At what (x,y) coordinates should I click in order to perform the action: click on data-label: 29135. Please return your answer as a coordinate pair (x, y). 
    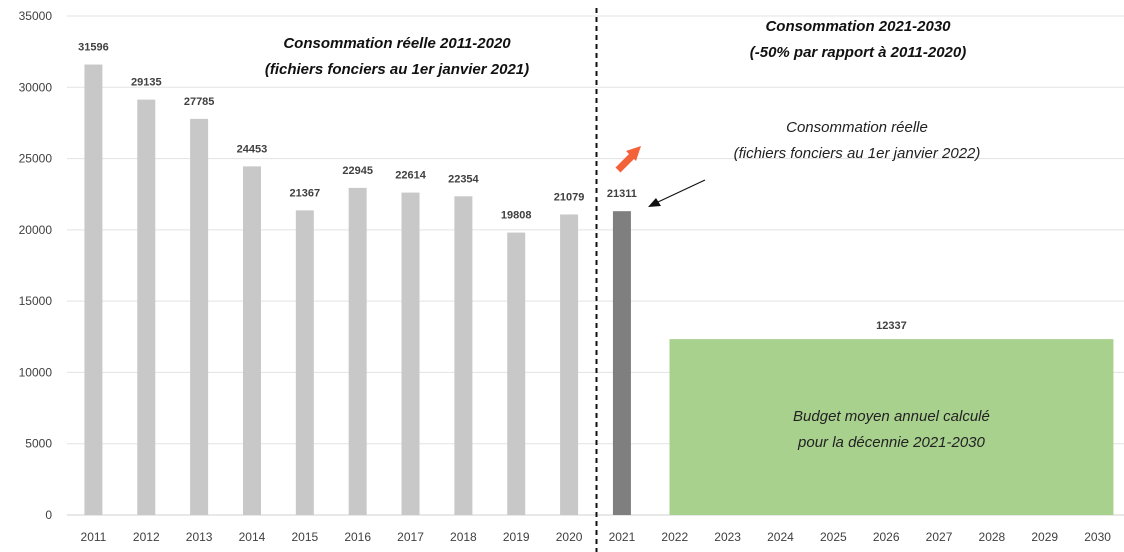
    Looking at the image, I should click on (146, 83).